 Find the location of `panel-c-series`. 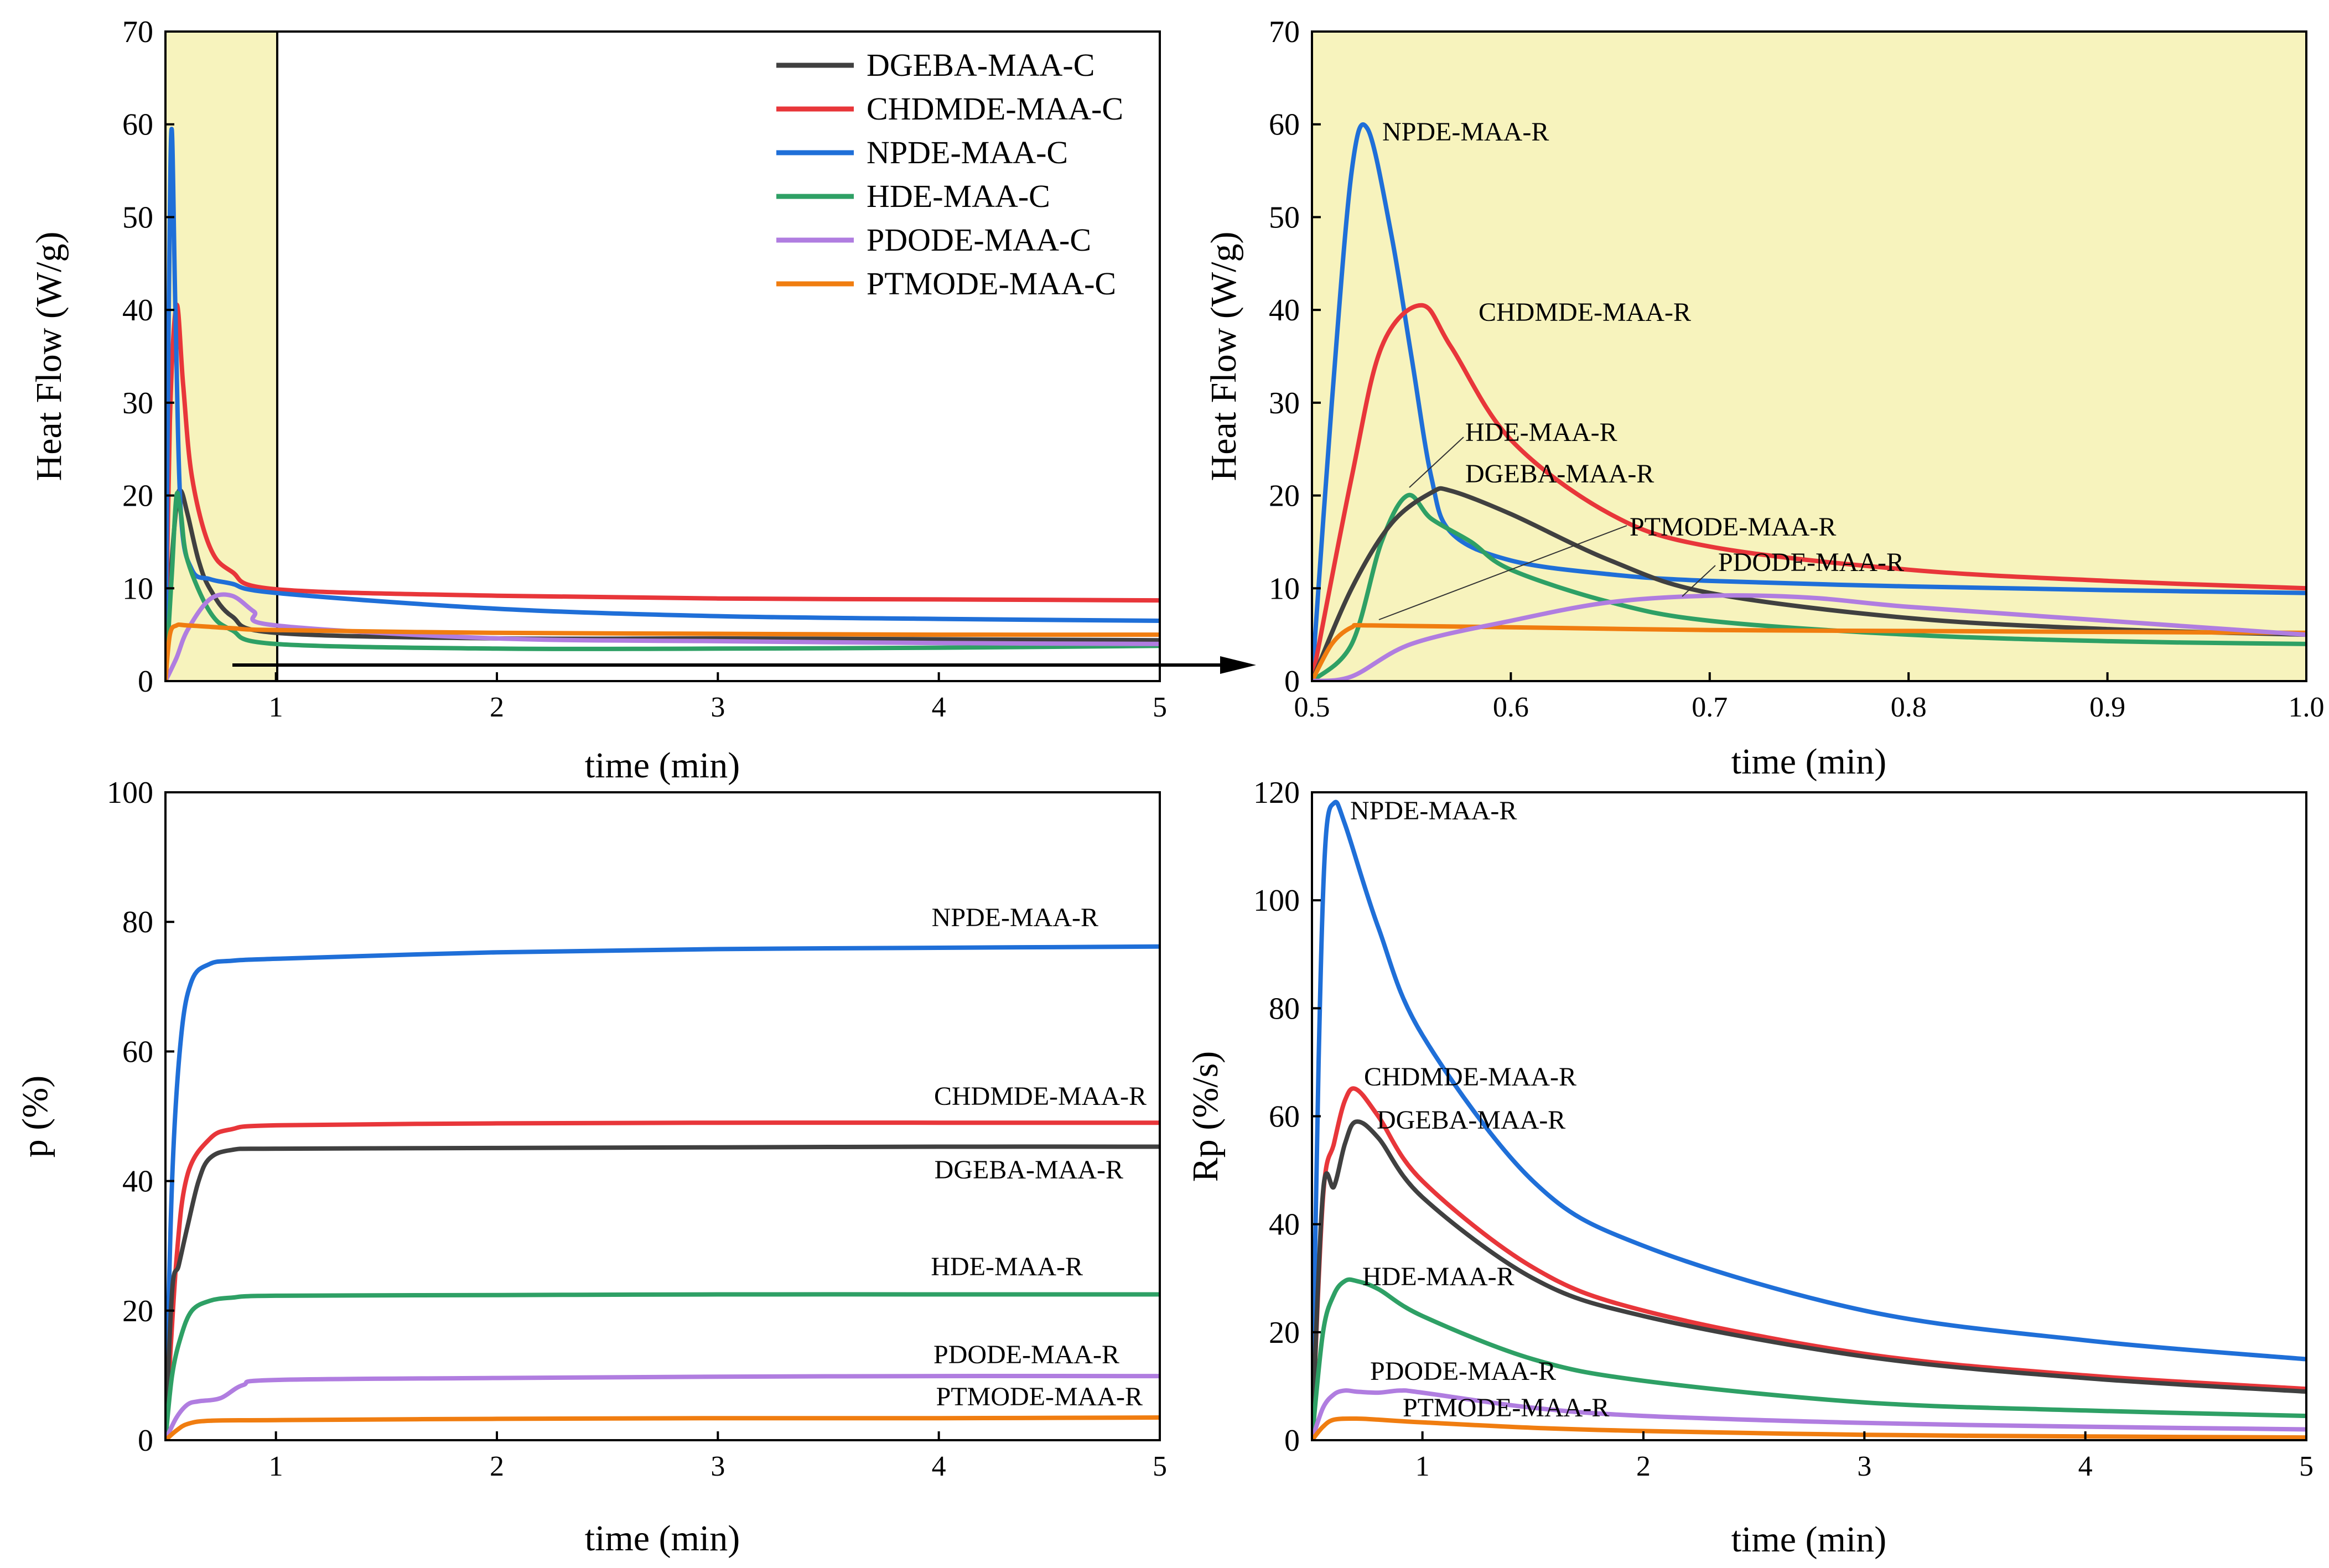

panel-c-series is located at coordinates (662, 1192).